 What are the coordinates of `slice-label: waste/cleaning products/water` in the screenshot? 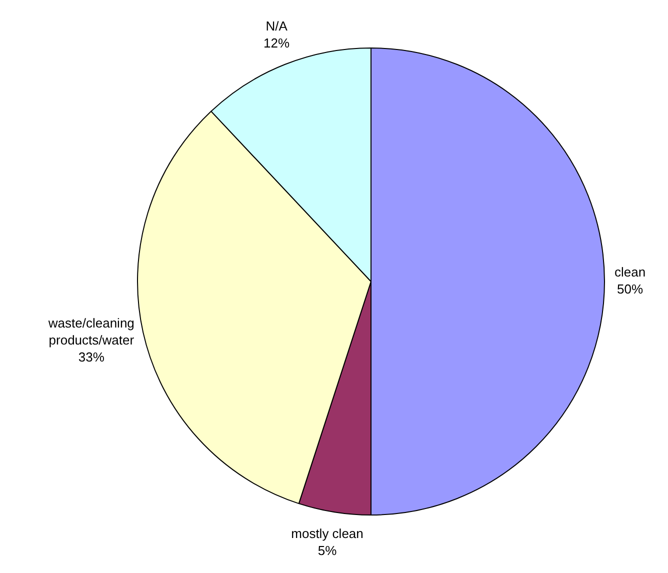 It's located at (91, 332).